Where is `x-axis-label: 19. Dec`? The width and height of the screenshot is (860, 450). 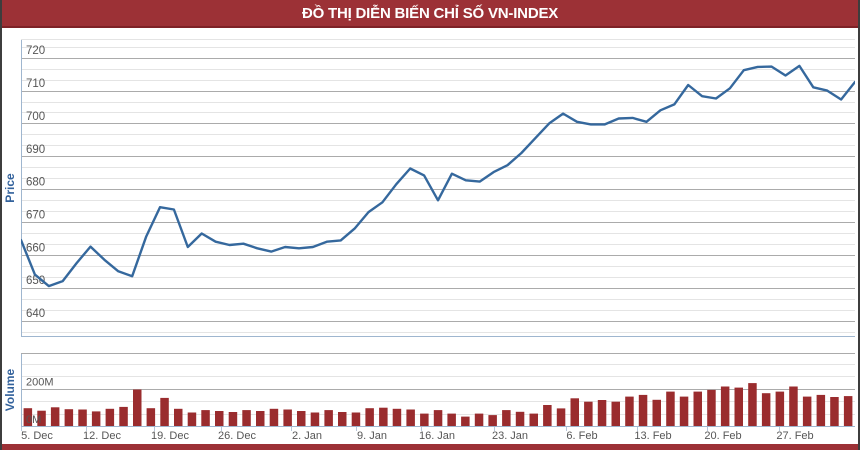 x-axis-label: 19. Dec is located at coordinates (170, 436).